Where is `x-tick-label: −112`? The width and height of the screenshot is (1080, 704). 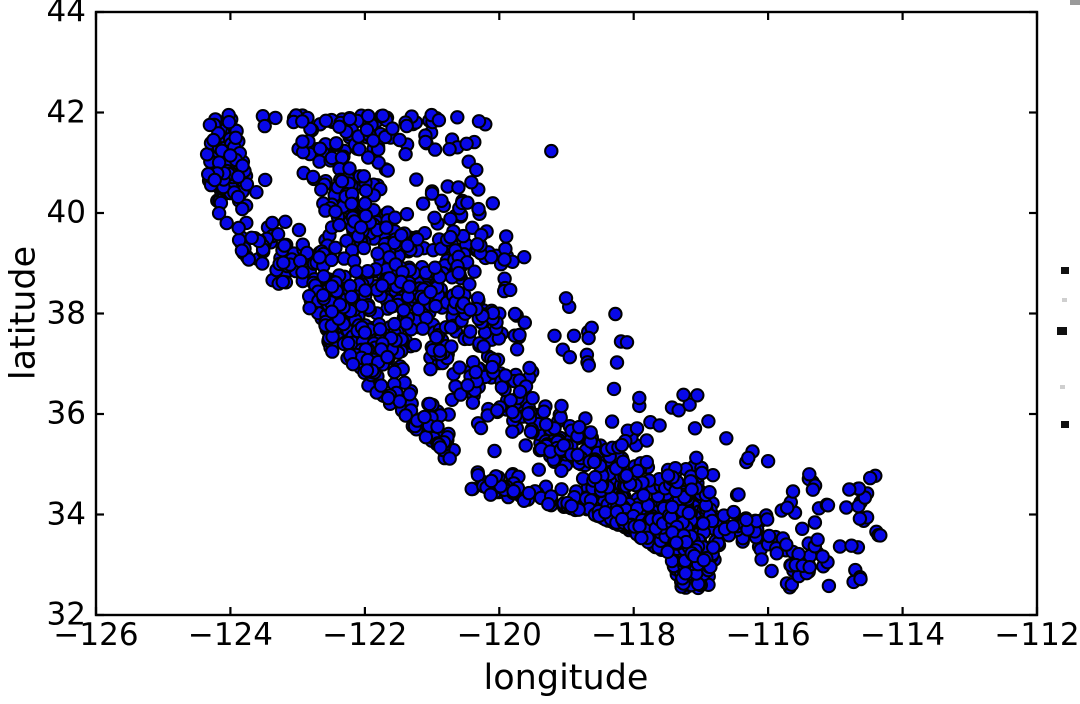 x-tick-label: −112 is located at coordinates (1037, 635).